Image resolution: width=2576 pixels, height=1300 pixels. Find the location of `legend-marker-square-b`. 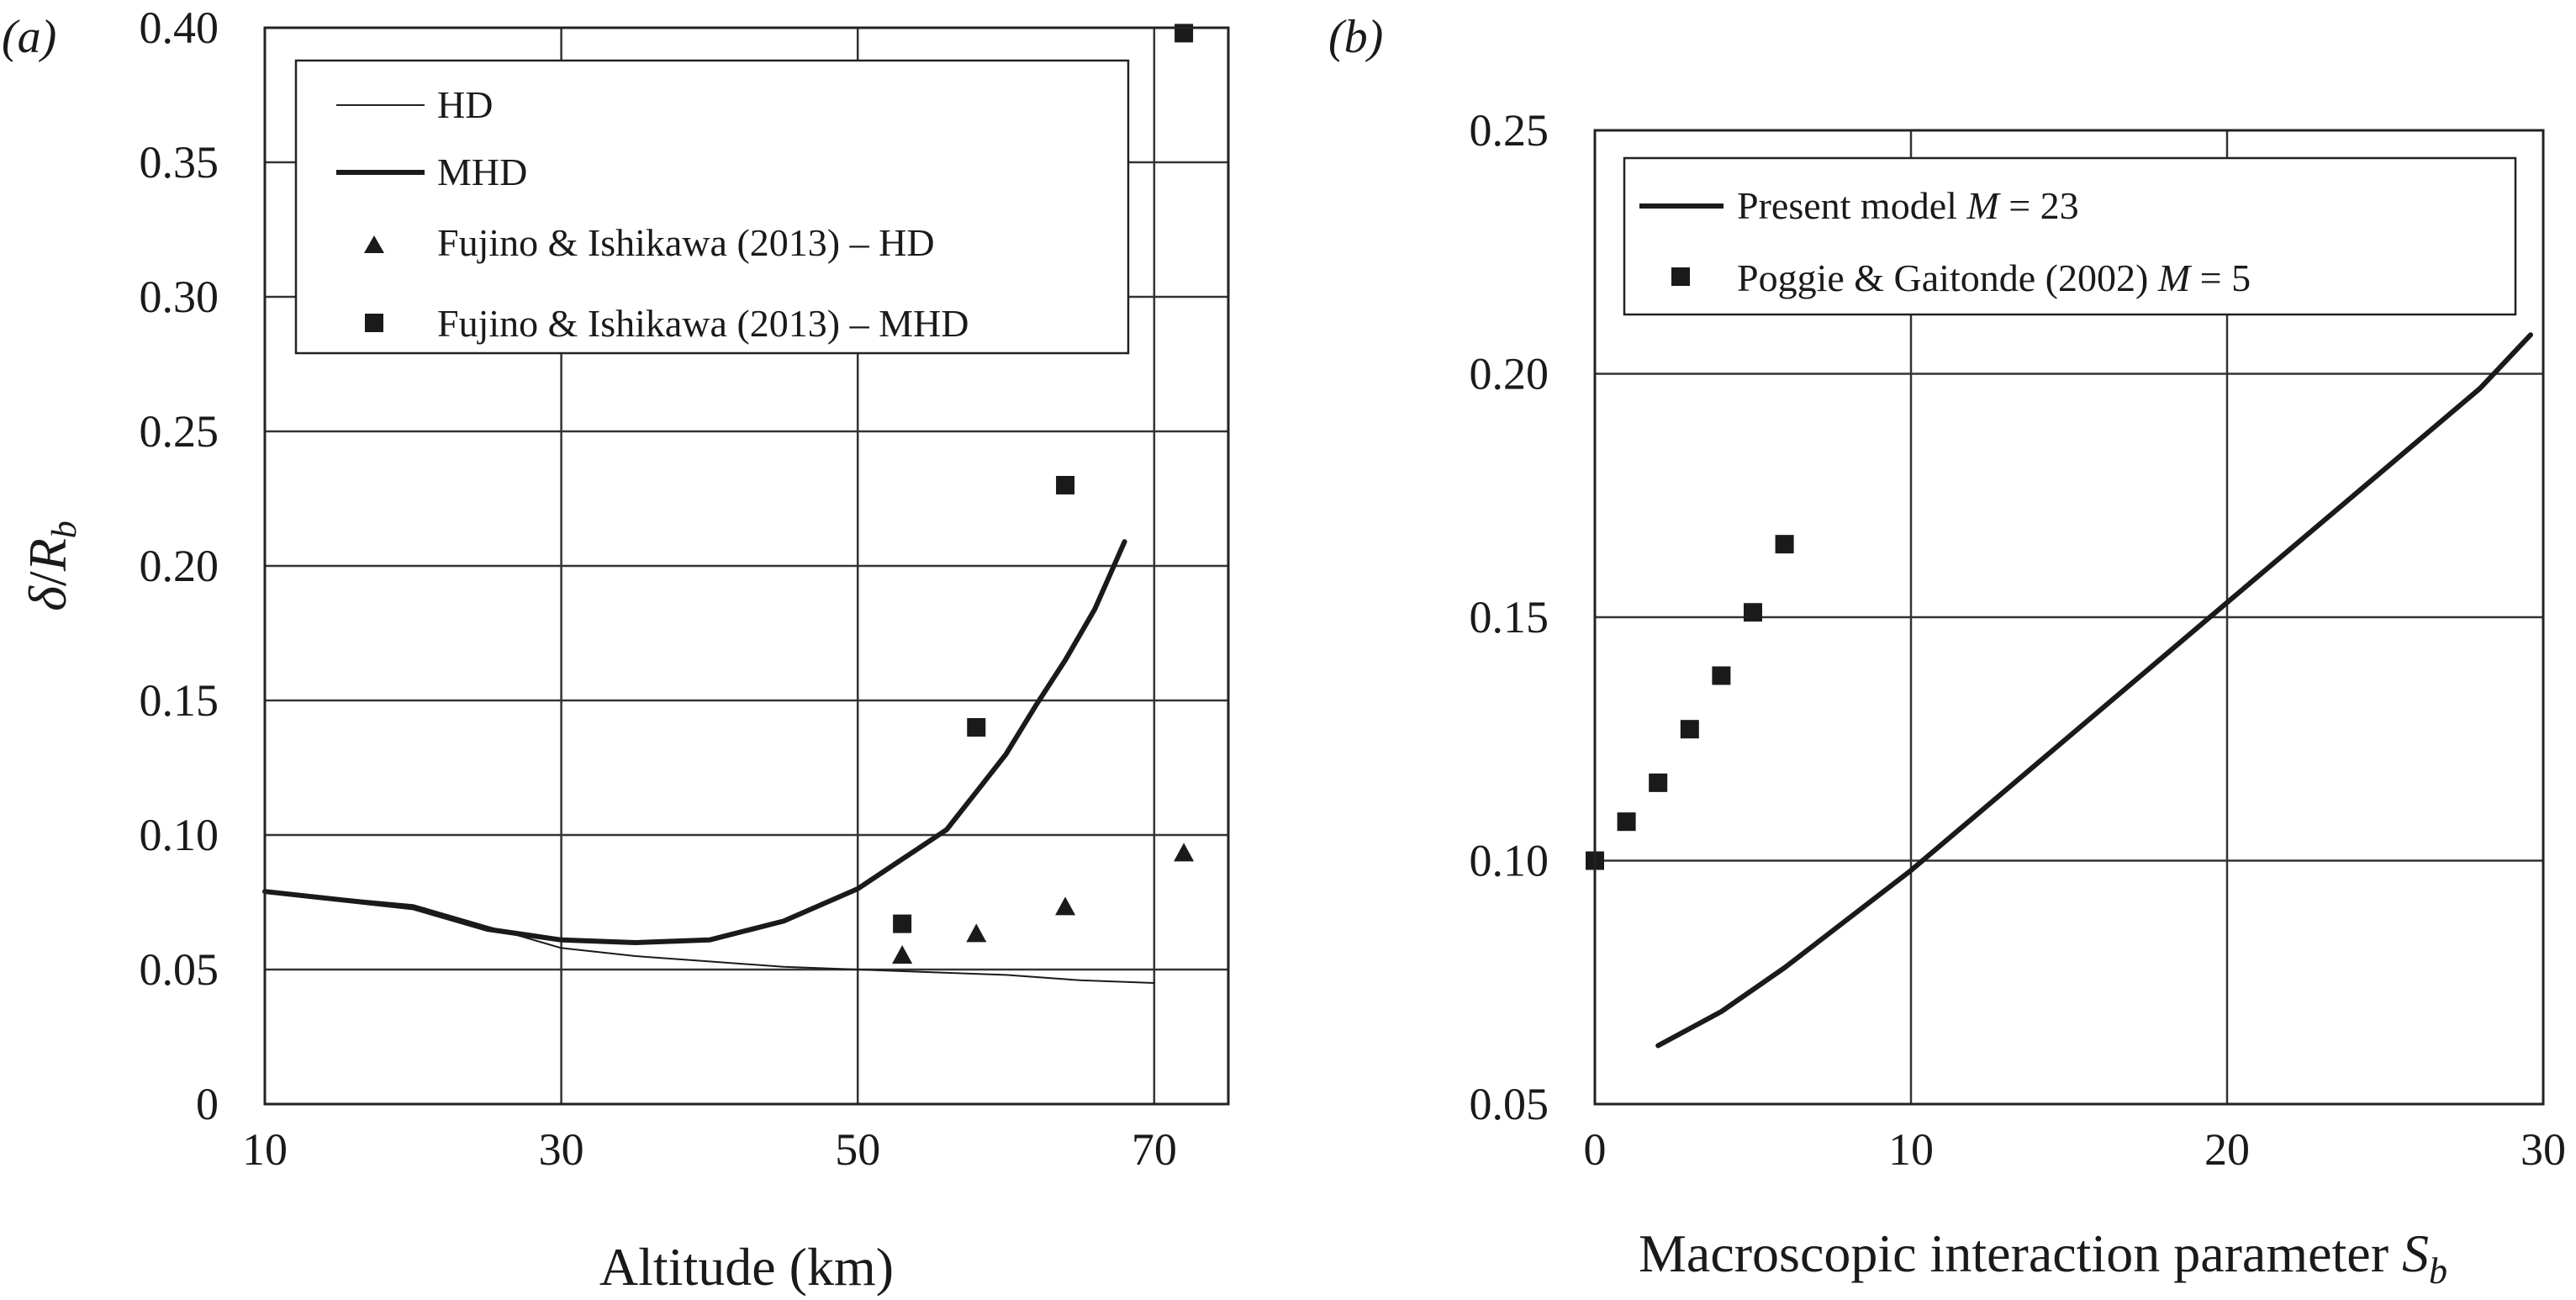

legend-marker-square-b is located at coordinates (1681, 277).